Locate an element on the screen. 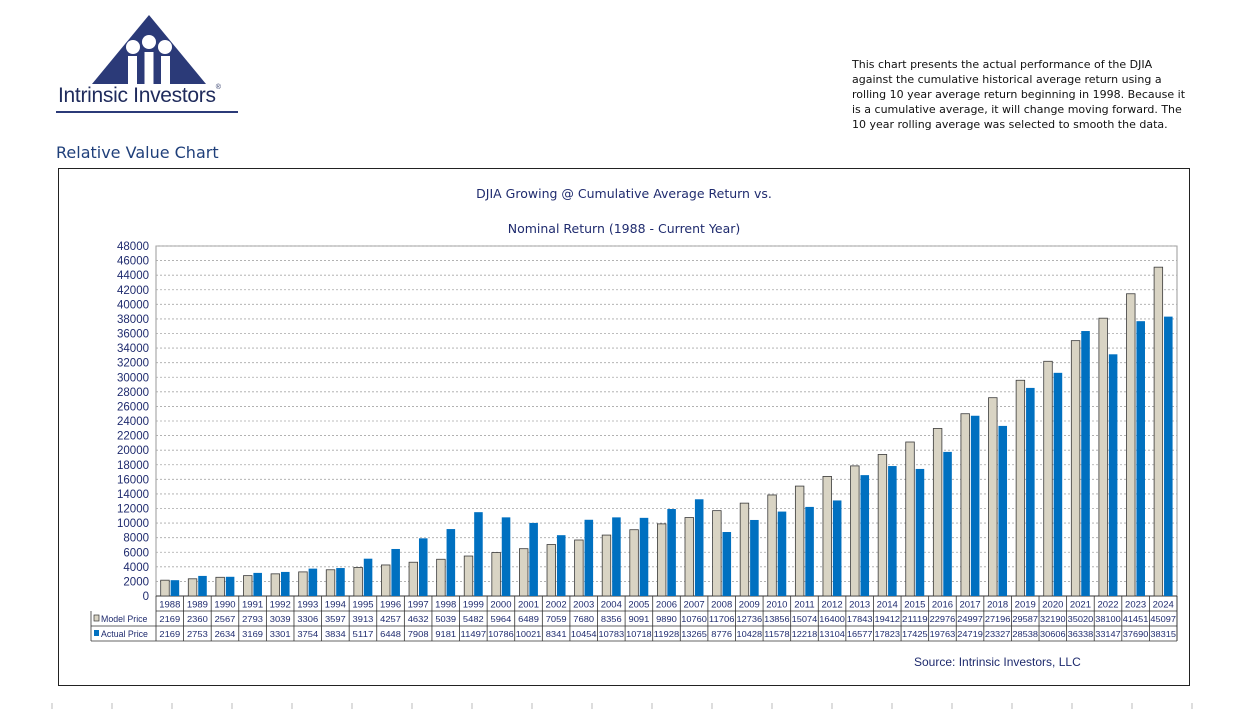  bar-model-price-1991 is located at coordinates (248, 586).